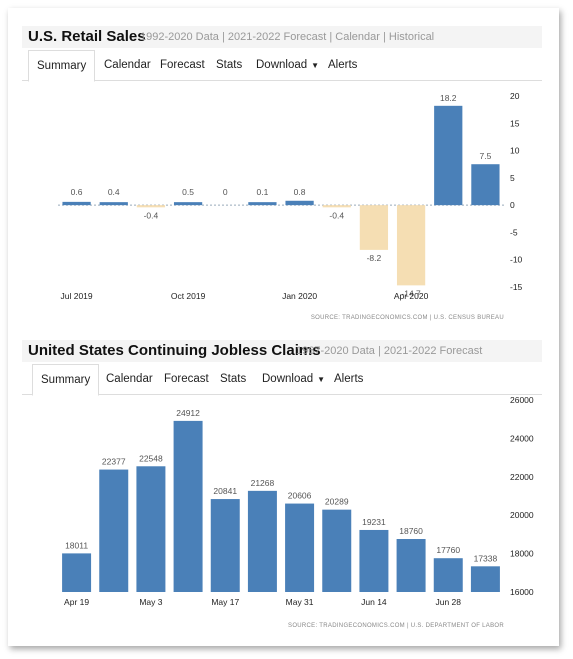 The height and width of the screenshot is (659, 573). What do you see at coordinates (77, 296) in the screenshot?
I see `x-tick-label: Jul 2019` at bounding box center [77, 296].